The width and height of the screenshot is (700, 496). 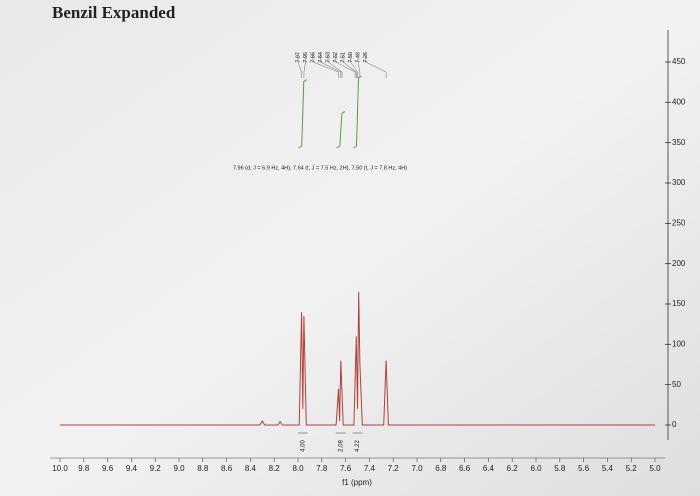 I want to click on y-tick-label: 150, so click(x=679, y=303).